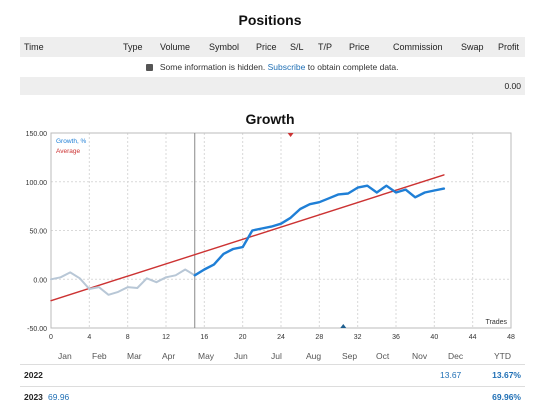  Describe the element at coordinates (128, 337) in the screenshot. I see `x-tick-label: 8` at that location.